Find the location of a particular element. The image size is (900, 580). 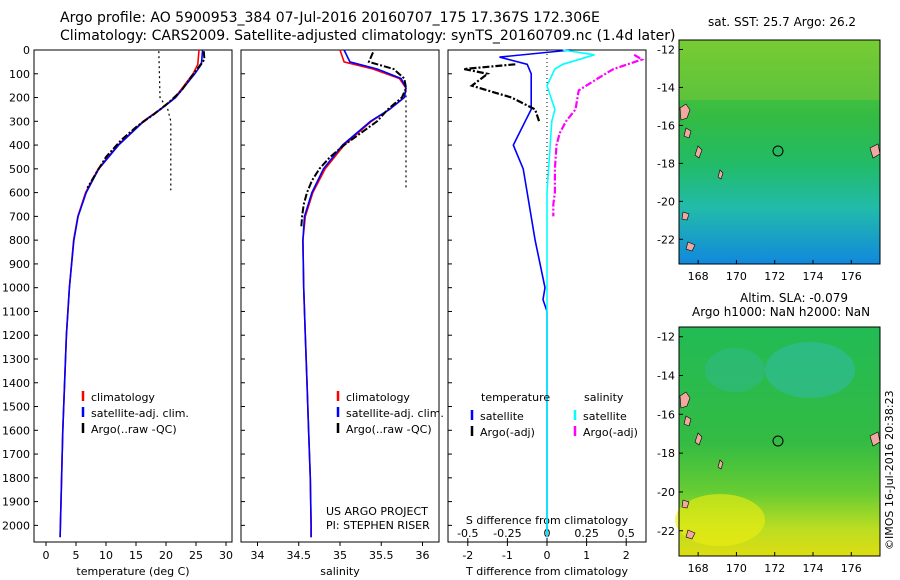

sla-map-low-patch is located at coordinates (735, 370).